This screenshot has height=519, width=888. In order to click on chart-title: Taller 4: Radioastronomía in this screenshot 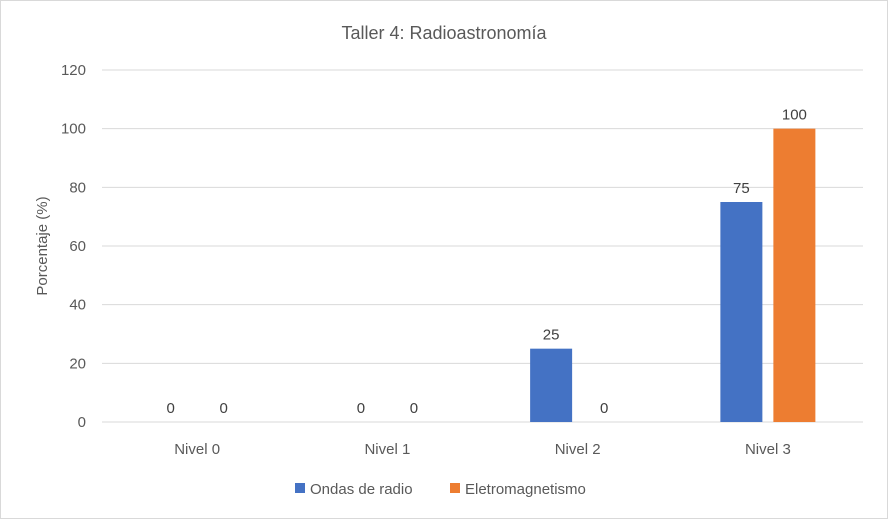, I will do `click(444, 33)`.